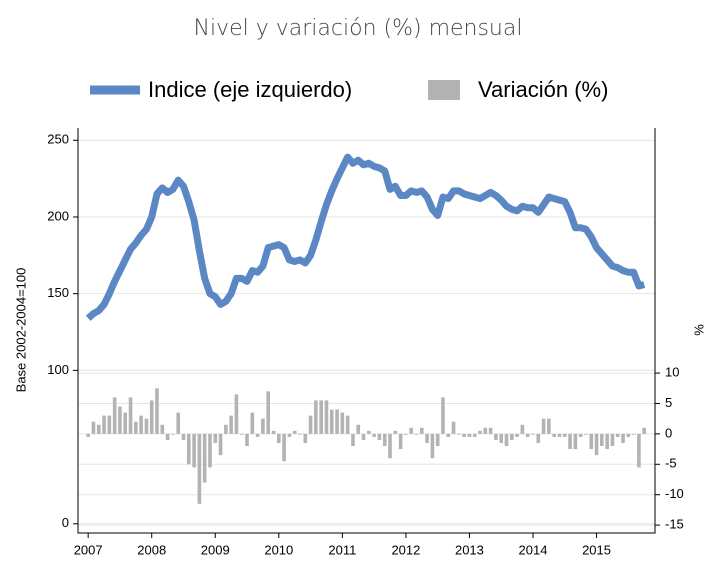  I want to click on chart-title: Nivel y variación (%) mensual, so click(358, 28).